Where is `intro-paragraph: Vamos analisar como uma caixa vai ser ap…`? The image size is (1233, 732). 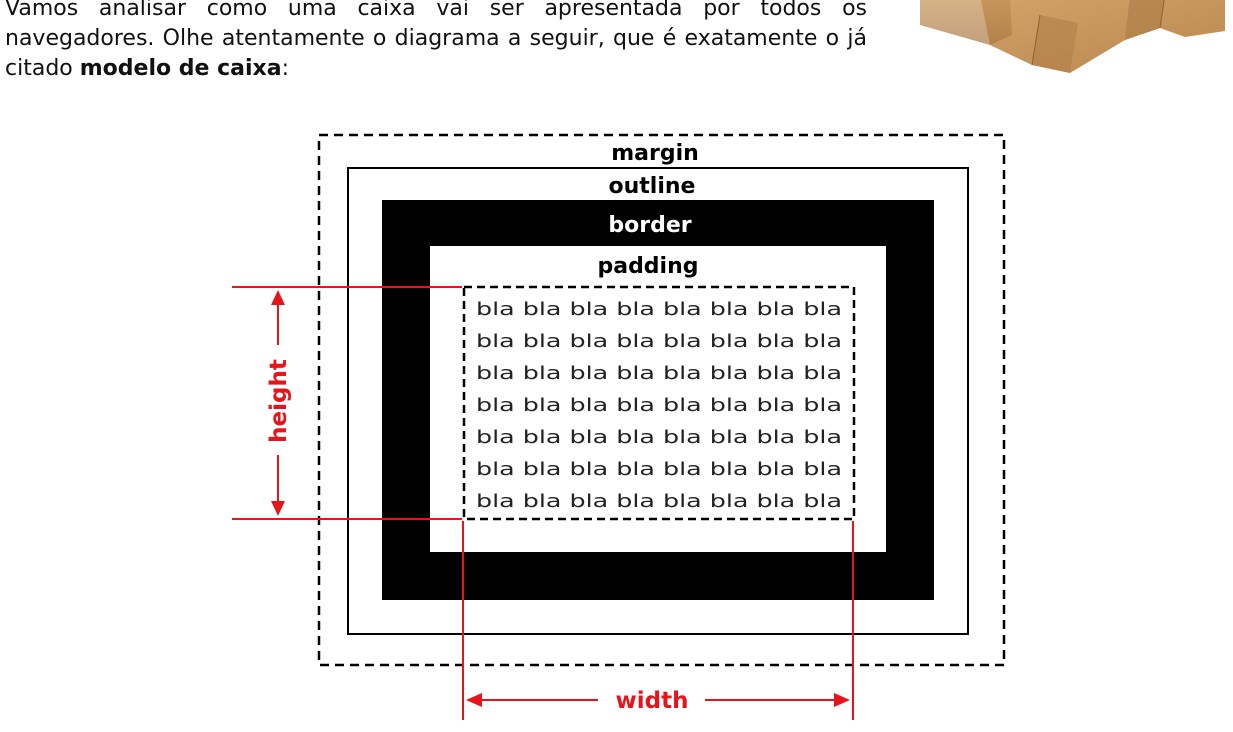 intro-paragraph: Vamos analisar como uma caixa vai ser ap… is located at coordinates (436, 42).